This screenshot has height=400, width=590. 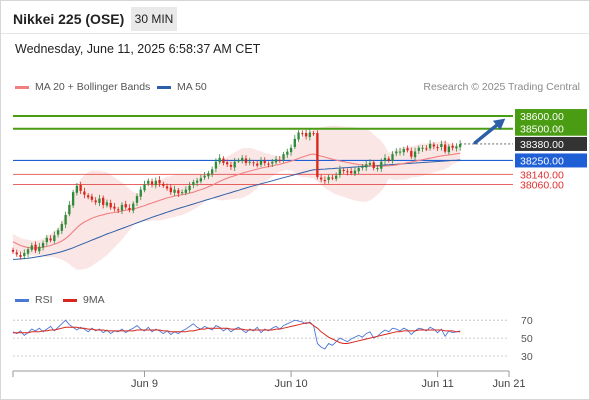 What do you see at coordinates (44, 300) in the screenshot?
I see `legend-rsi-label: RSI` at bounding box center [44, 300].